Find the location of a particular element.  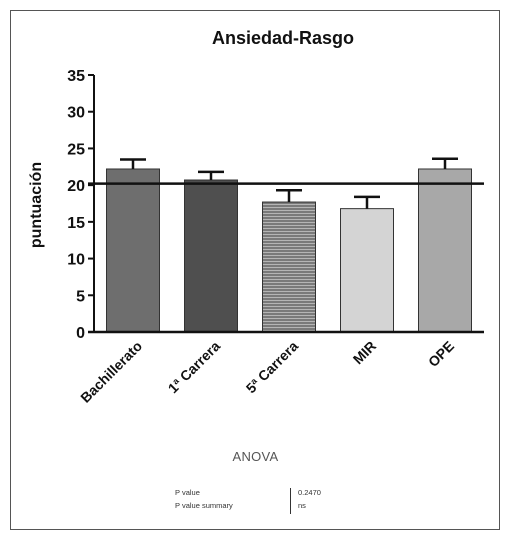

x-tick-label: 1ª Carrera is located at coordinates (194, 367).